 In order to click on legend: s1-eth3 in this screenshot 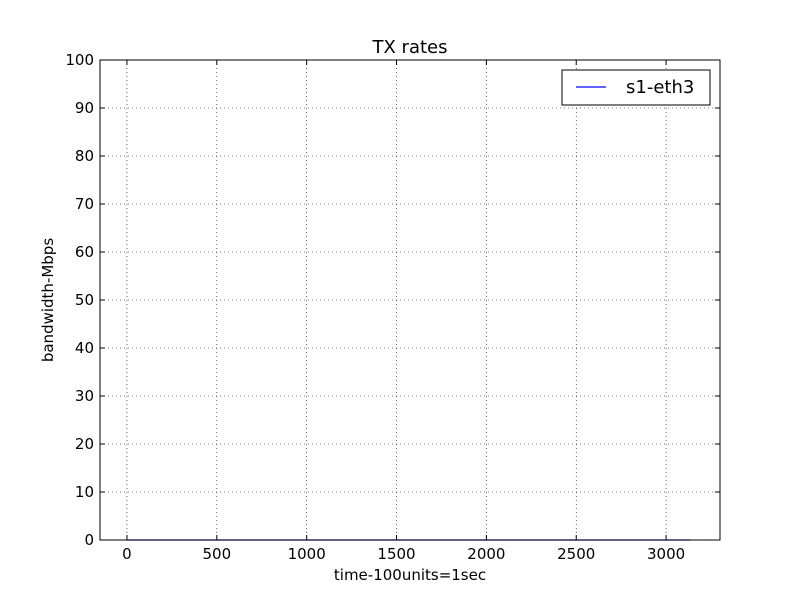, I will do `click(636, 87)`.